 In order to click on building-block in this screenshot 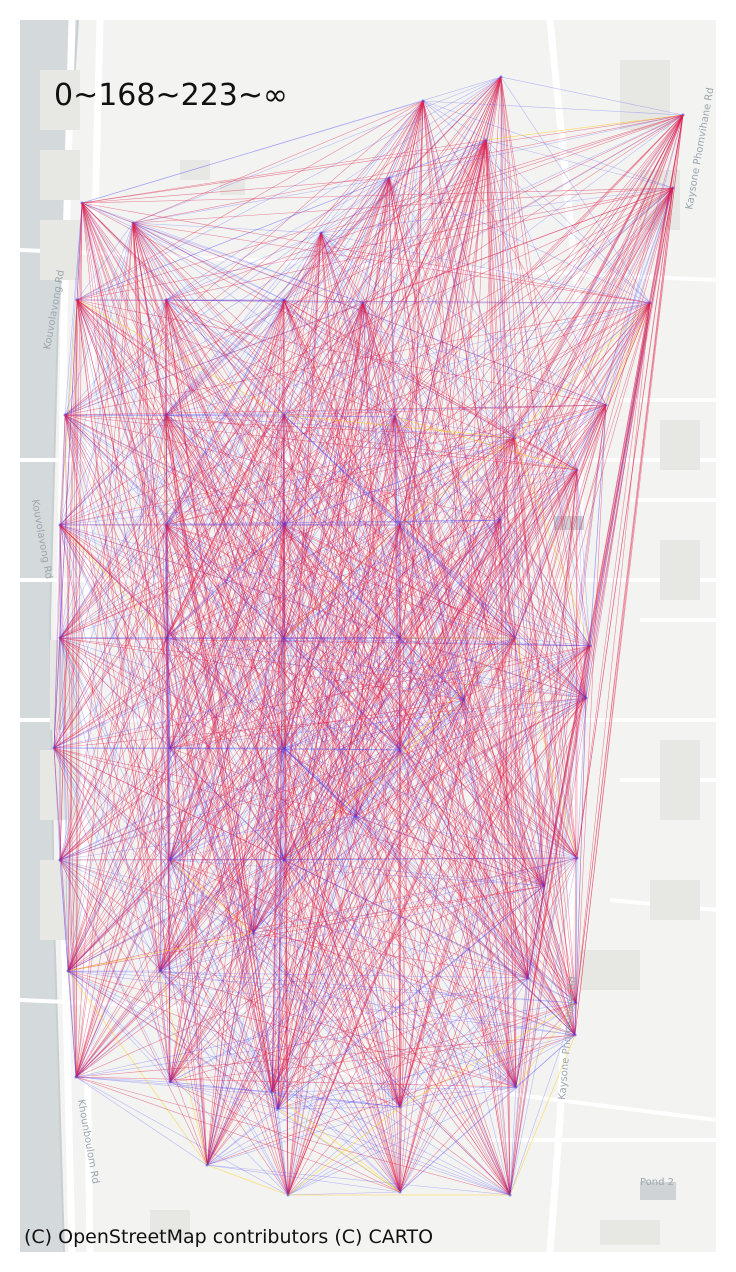, I will do `click(675, 900)`.